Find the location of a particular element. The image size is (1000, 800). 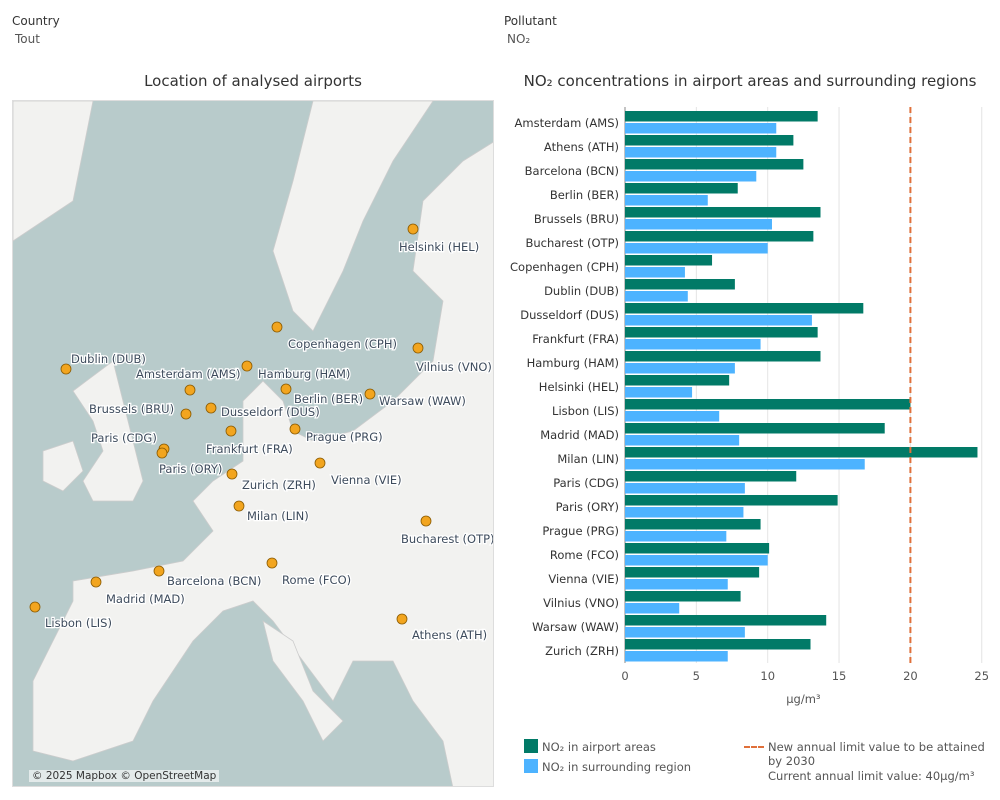

category-label: Prague (PRG) is located at coordinates (580, 531).